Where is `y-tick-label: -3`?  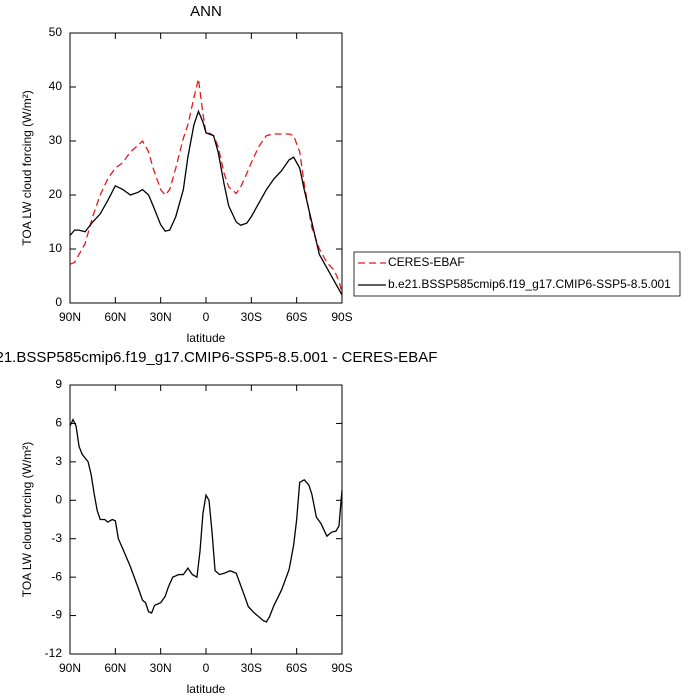
y-tick-label: -3 is located at coordinates (56, 538).